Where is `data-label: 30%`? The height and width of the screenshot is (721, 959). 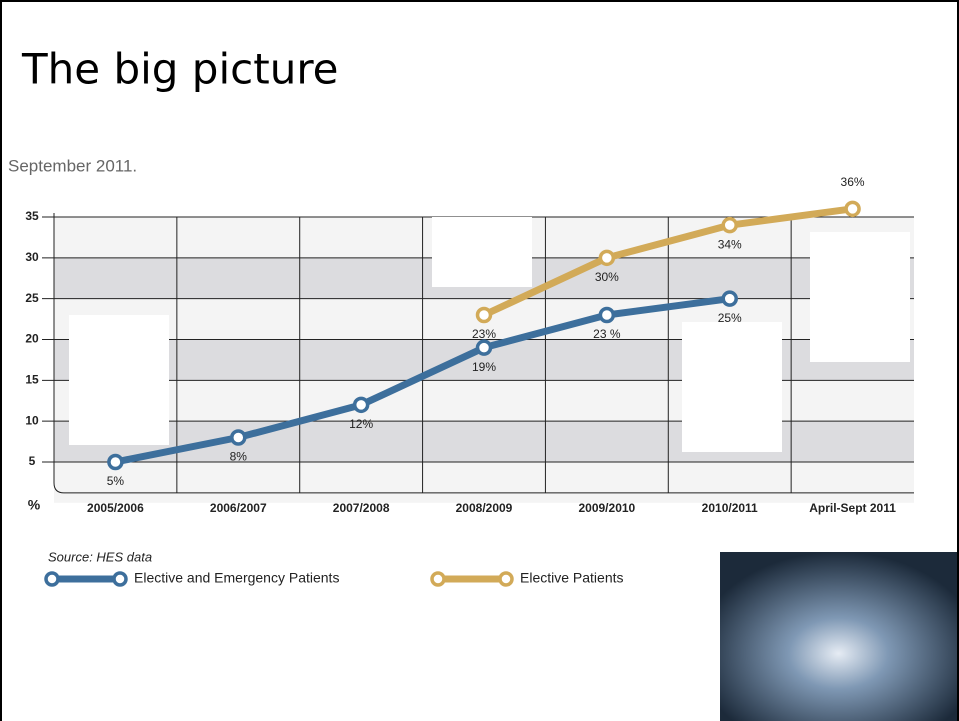 data-label: 30% is located at coordinates (607, 277).